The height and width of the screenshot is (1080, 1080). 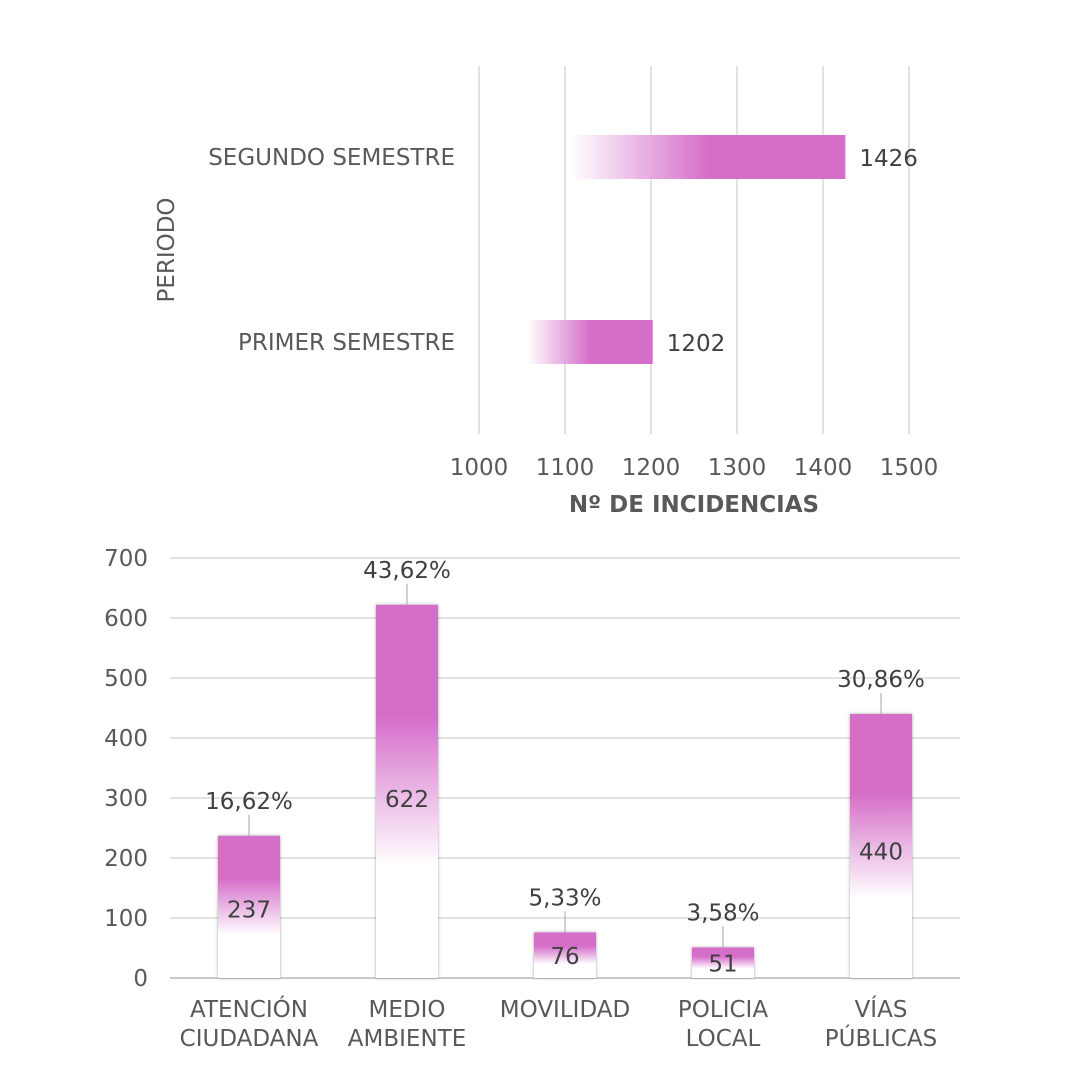 I want to click on category-label: LOCAL, so click(x=723, y=1039).